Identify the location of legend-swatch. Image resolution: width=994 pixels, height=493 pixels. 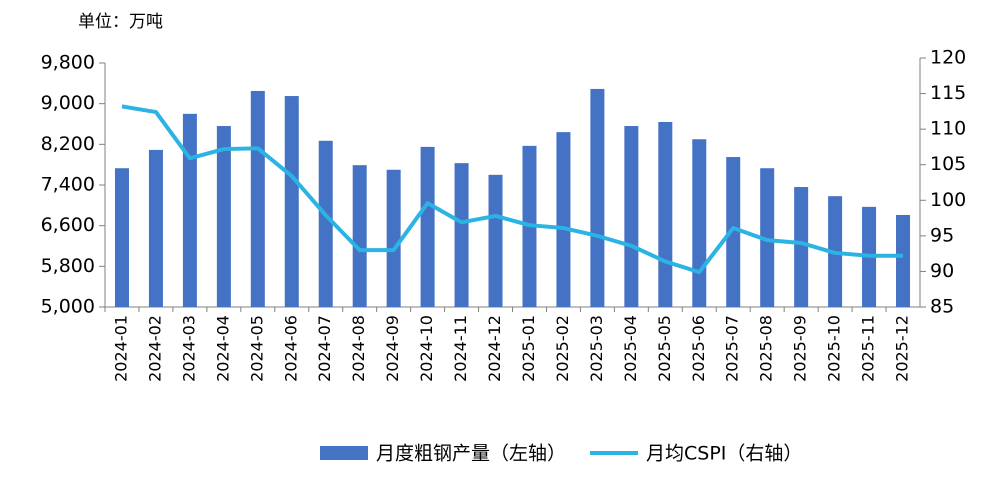
(344, 453).